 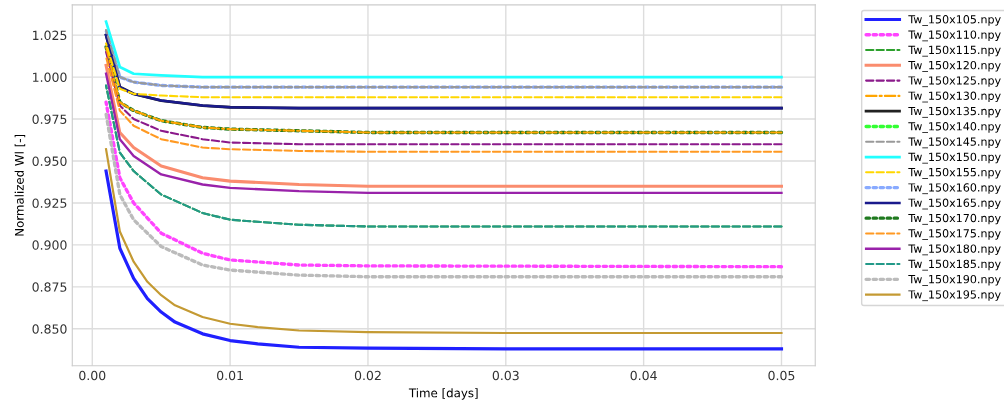 I want to click on legend-label: Tw_150x105.npy, so click(x=954, y=20).